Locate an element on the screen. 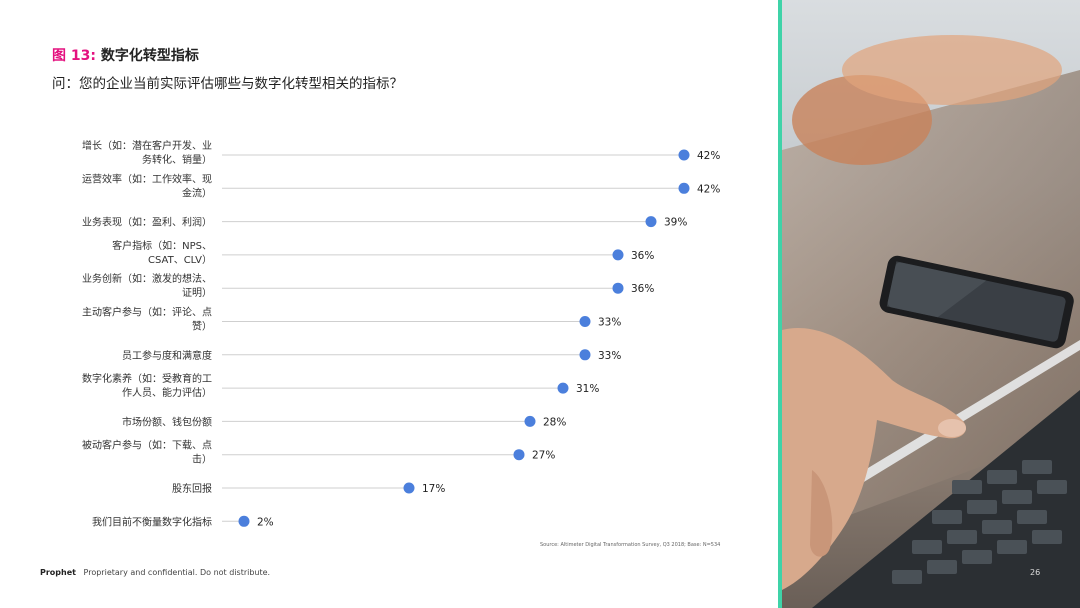 Image resolution: width=1080 pixels, height=608 pixels. category-label-5-1: 赞） is located at coordinates (202, 326).